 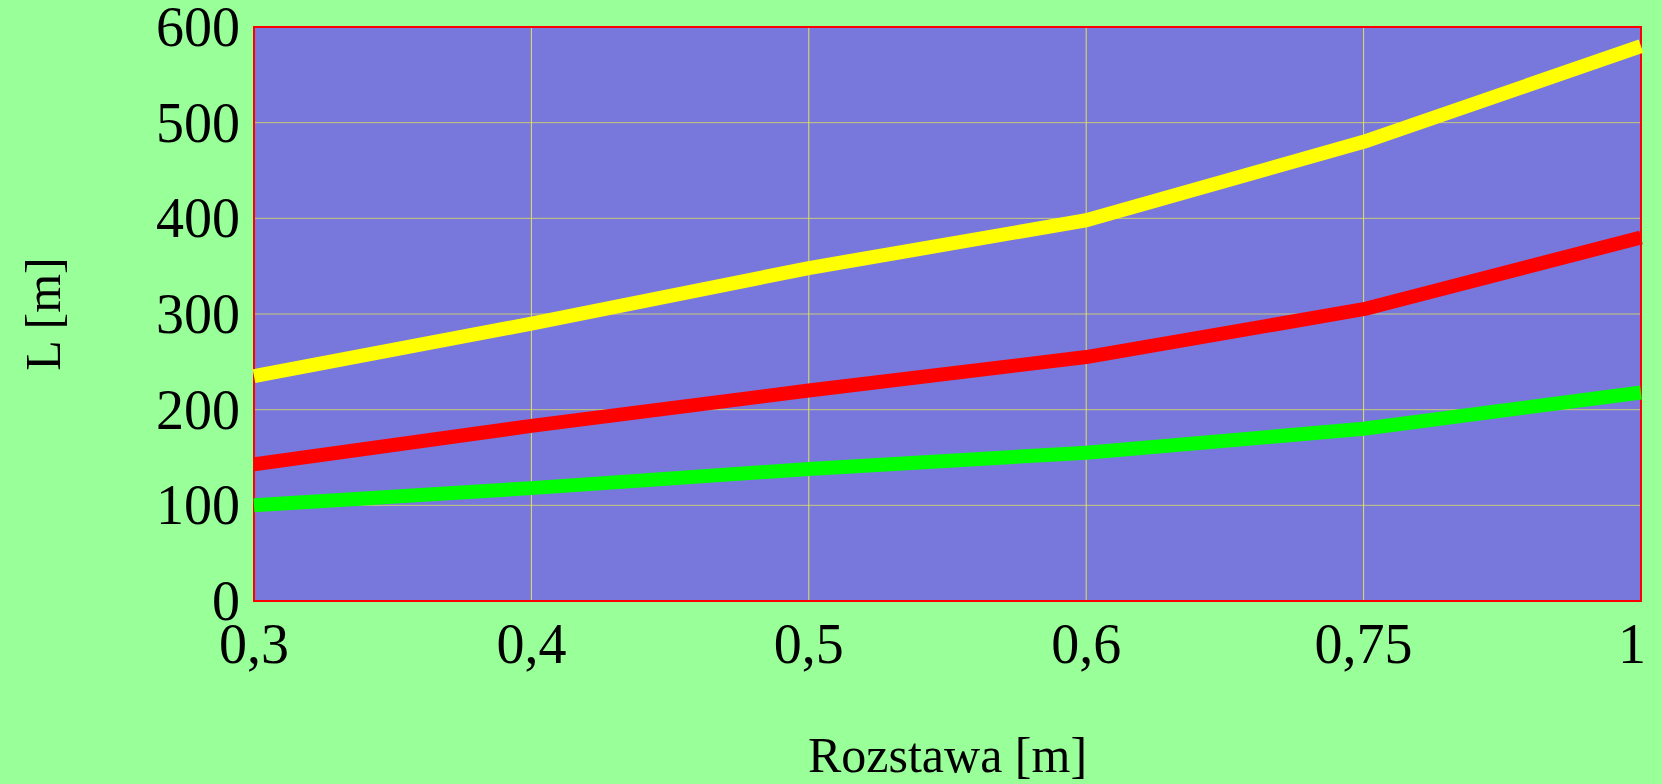 I want to click on x-tick-label: 1, so click(x=1632, y=644).